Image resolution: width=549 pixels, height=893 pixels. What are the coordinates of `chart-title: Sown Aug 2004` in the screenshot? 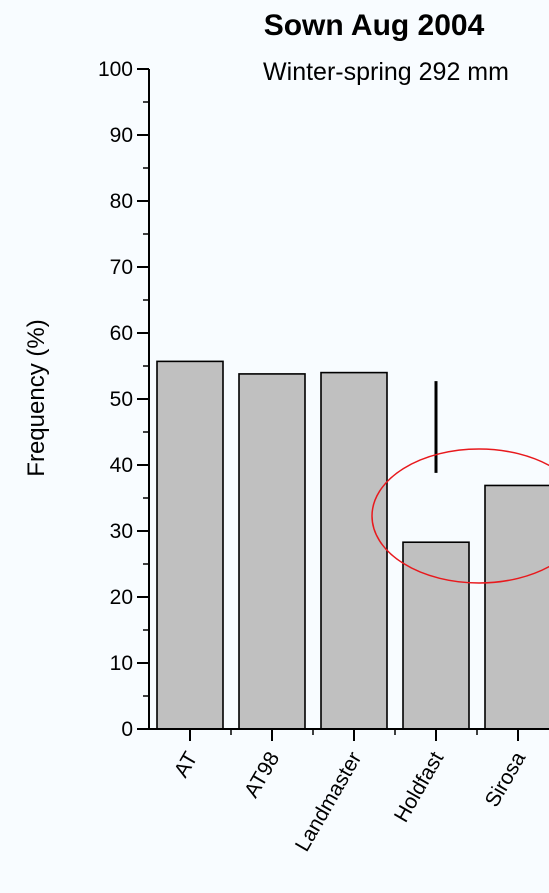 It's located at (374, 25).